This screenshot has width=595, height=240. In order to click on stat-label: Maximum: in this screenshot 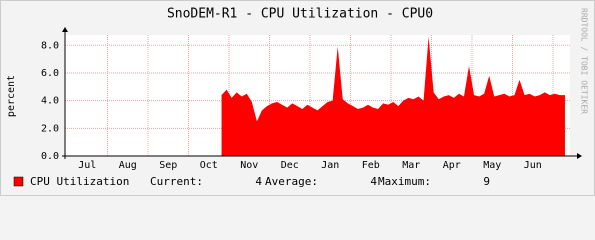, I will do `click(404, 181)`.